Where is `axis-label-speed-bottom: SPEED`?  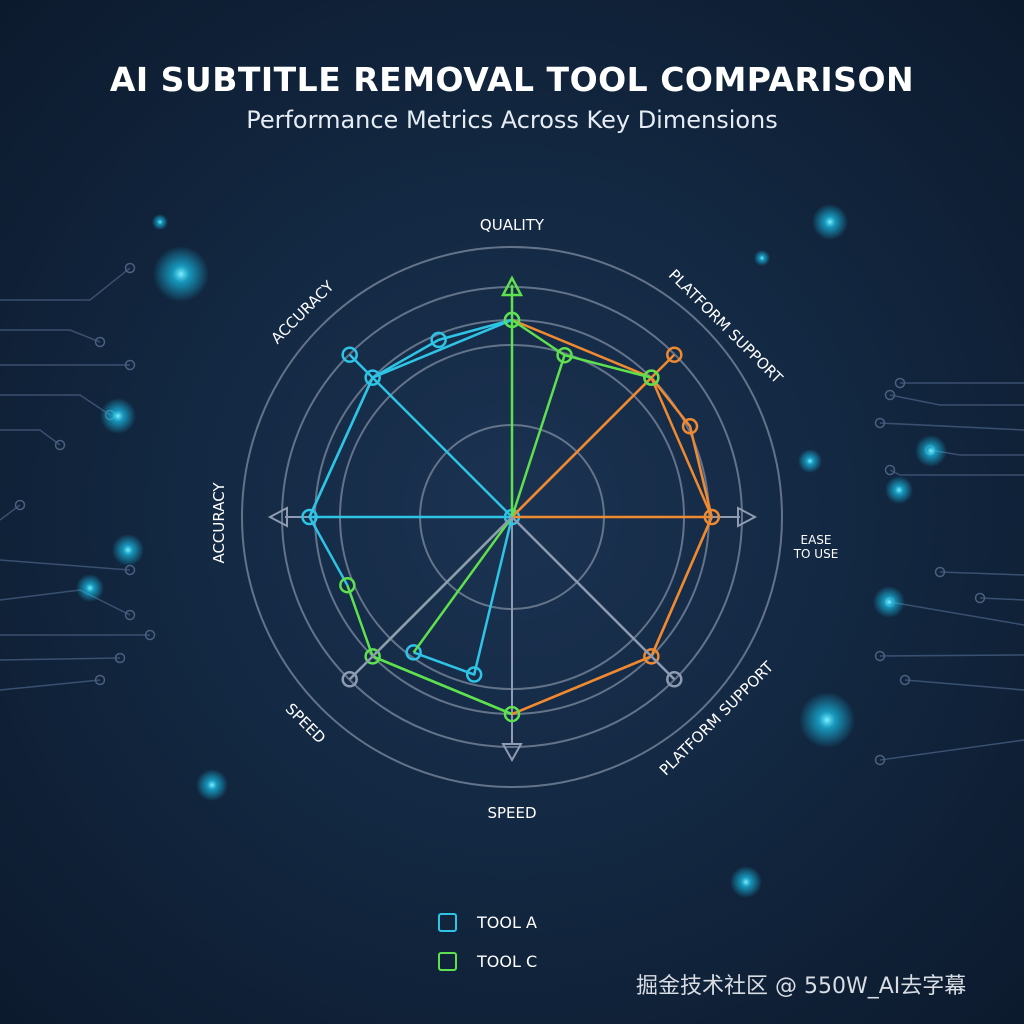
axis-label-speed-bottom: SPEED is located at coordinates (511, 813).